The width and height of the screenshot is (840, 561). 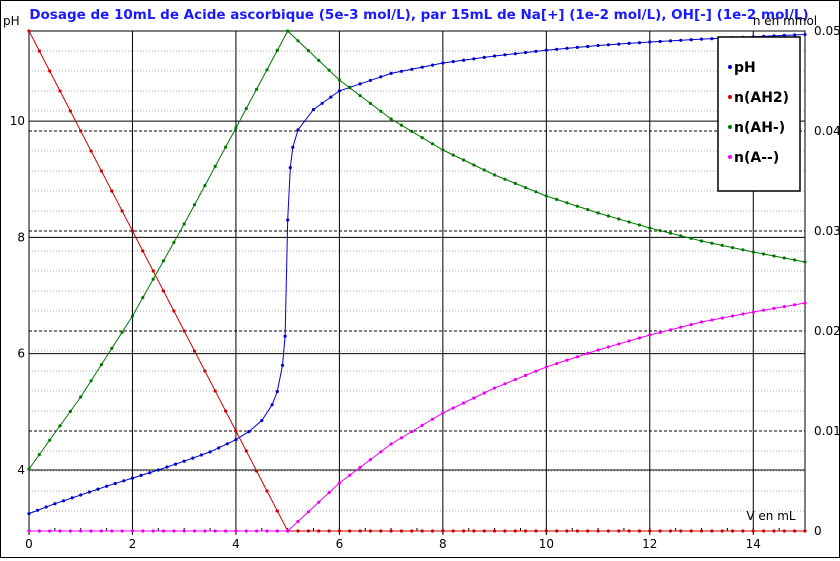 What do you see at coordinates (759, 114) in the screenshot?
I see `legend-box` at bounding box center [759, 114].